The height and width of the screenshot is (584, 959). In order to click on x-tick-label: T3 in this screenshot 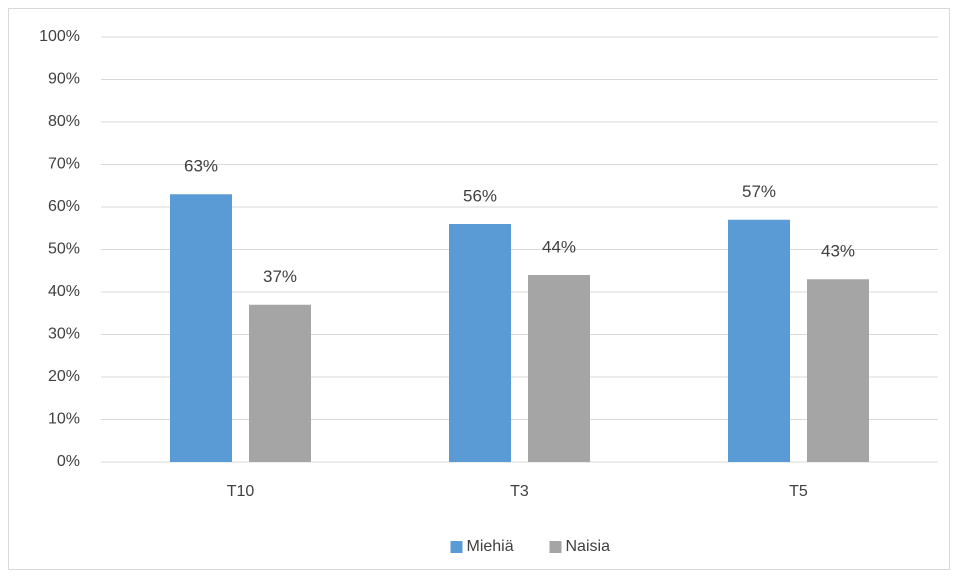, I will do `click(519, 491)`.